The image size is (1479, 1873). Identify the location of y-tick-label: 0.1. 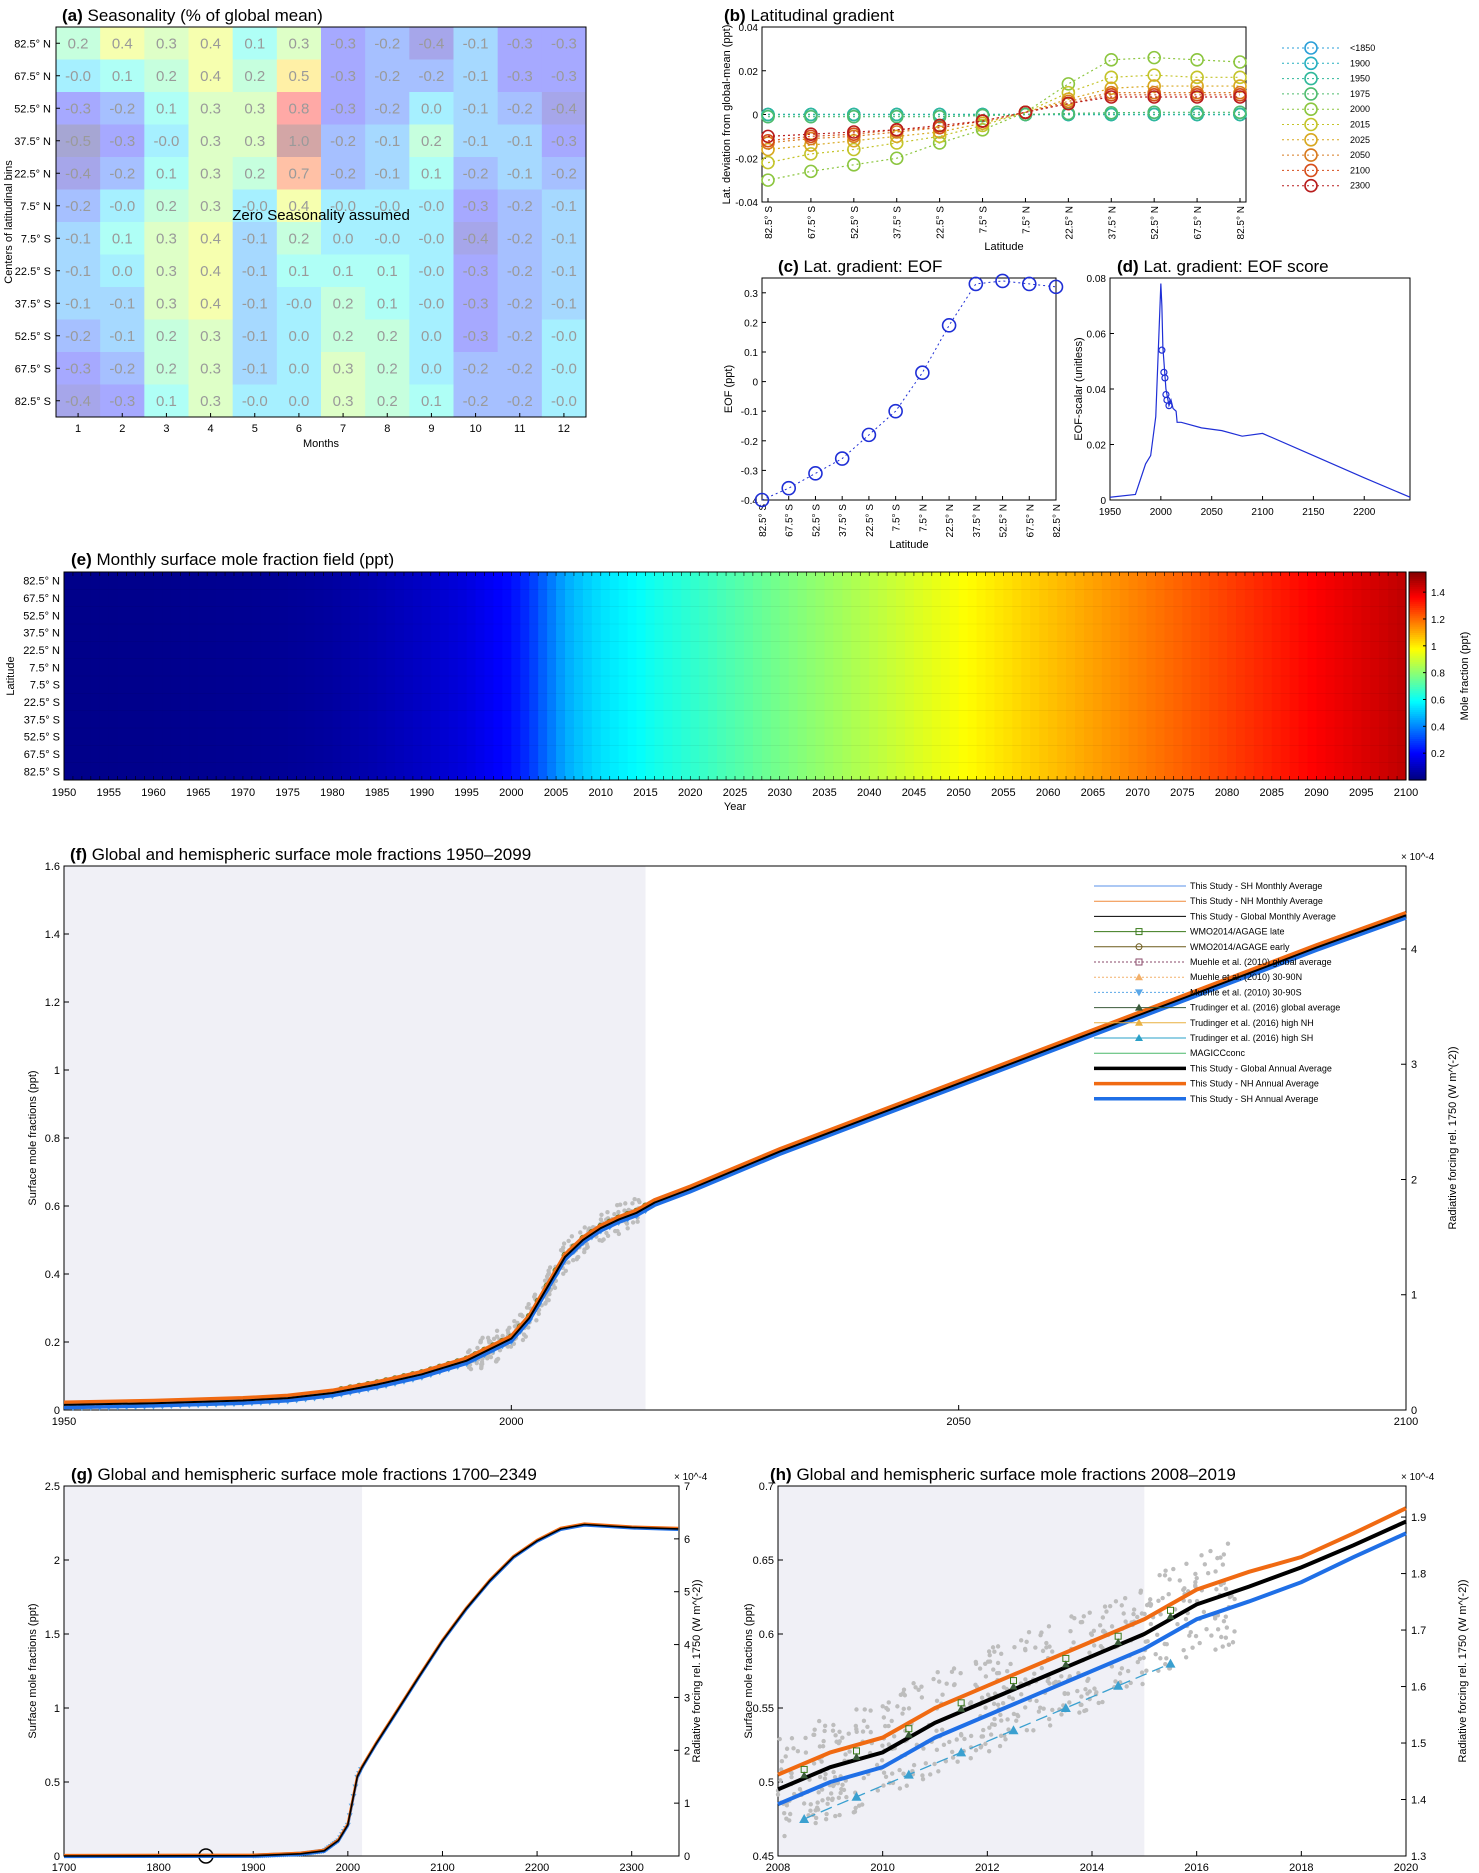
(751, 353).